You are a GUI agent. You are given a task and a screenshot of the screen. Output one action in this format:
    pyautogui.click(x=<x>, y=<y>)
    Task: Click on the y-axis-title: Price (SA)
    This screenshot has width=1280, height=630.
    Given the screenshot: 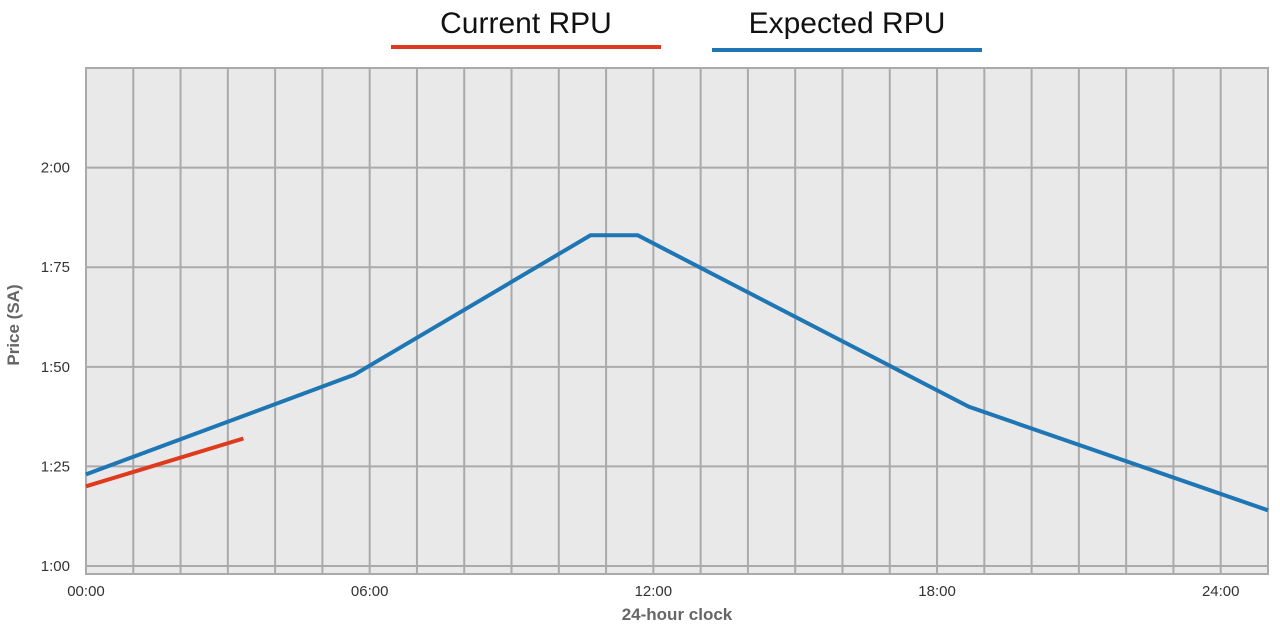 What is the action you would take?
    pyautogui.click(x=13, y=324)
    